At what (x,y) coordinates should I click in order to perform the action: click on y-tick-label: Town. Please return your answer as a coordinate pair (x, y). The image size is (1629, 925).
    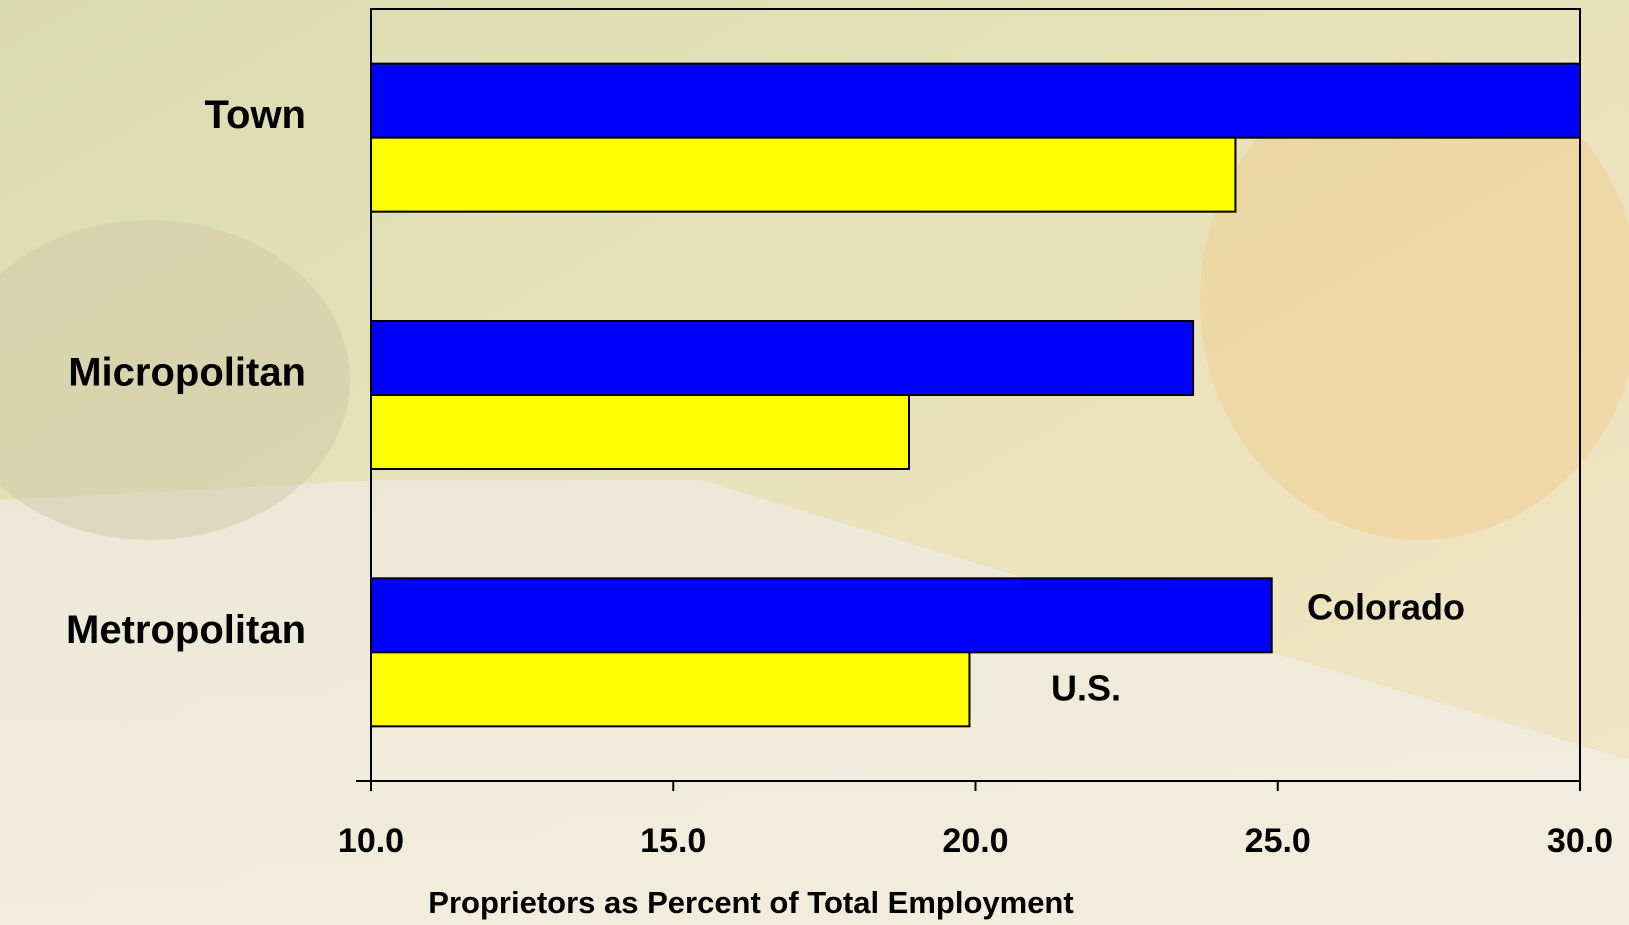
    Looking at the image, I should click on (255, 115).